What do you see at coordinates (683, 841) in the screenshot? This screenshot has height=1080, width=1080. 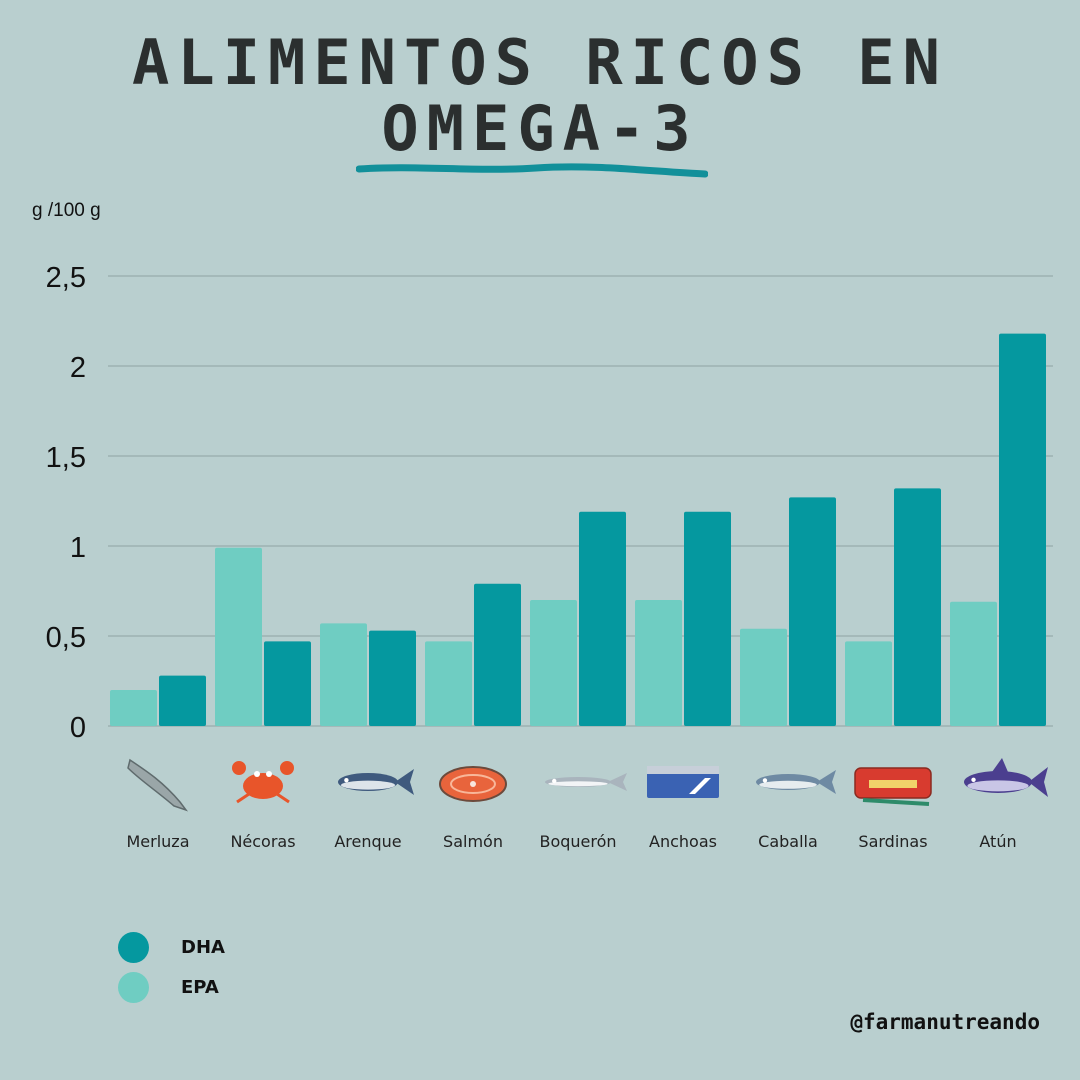 I see `category-label: Anchoas` at bounding box center [683, 841].